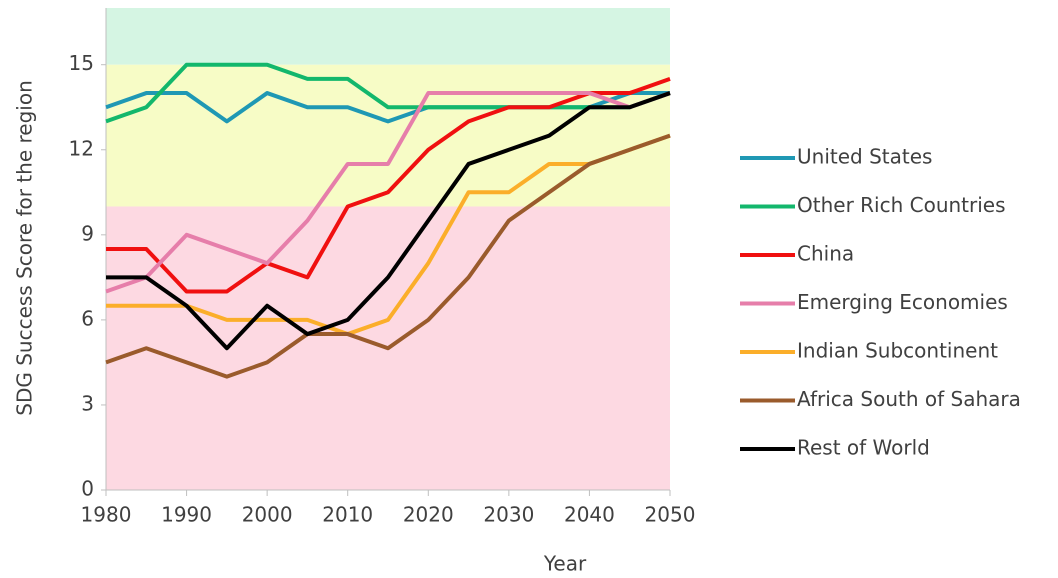 The image size is (1058, 578). I want to click on y-tick-label: 15, so click(81, 63).